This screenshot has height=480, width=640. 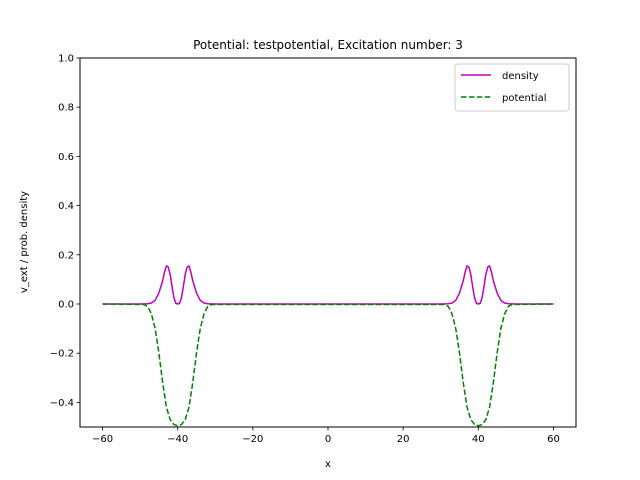 I want to click on x-tick-label: −20, so click(x=252, y=439).